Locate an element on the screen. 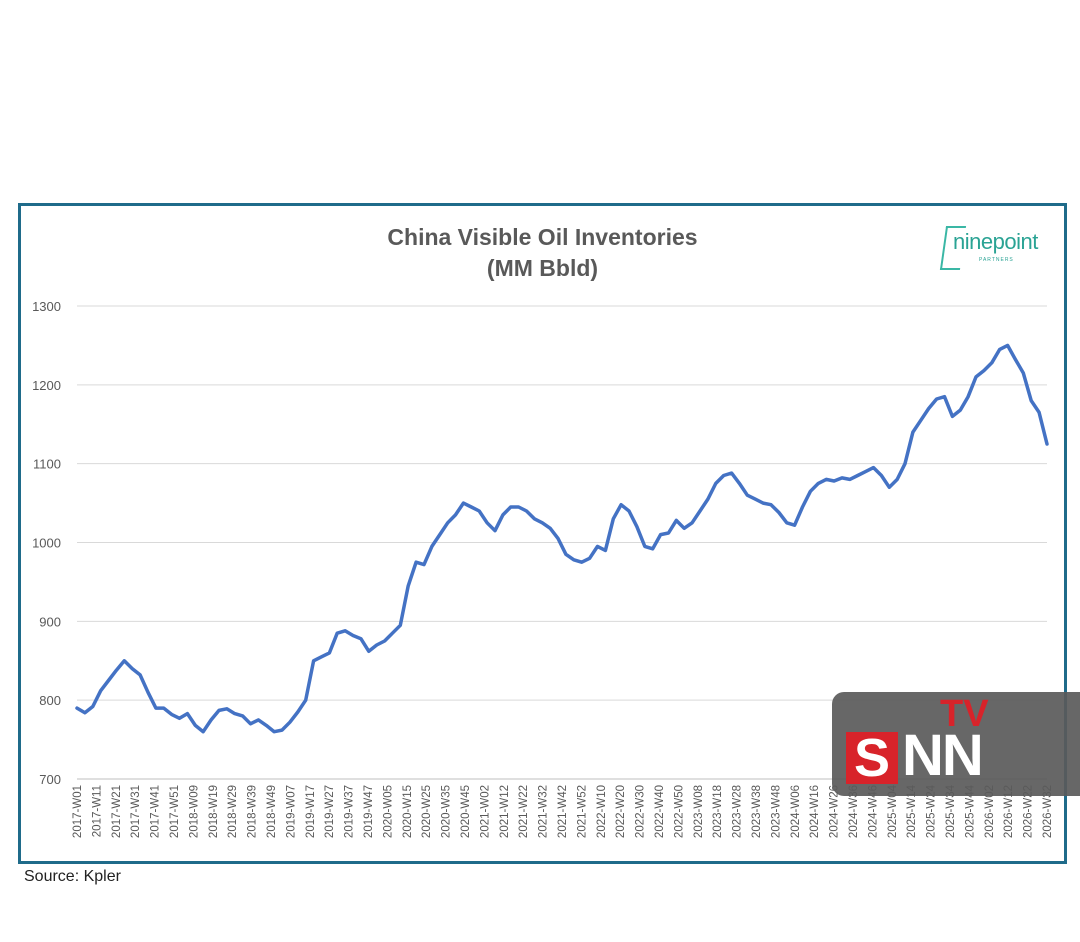 This screenshot has height=942, width=1080. y-tick-label: 1300 is located at coordinates (46, 306).